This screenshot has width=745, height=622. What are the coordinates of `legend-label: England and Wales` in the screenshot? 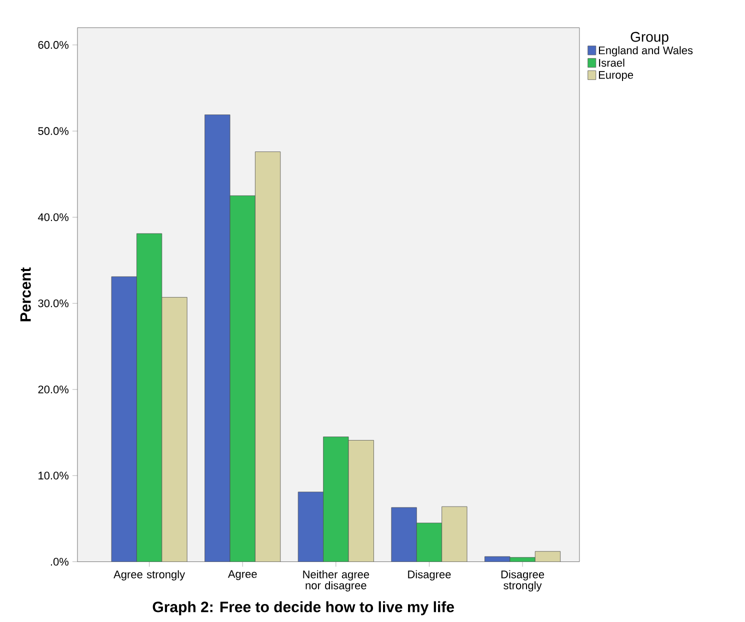 It's located at (645, 51).